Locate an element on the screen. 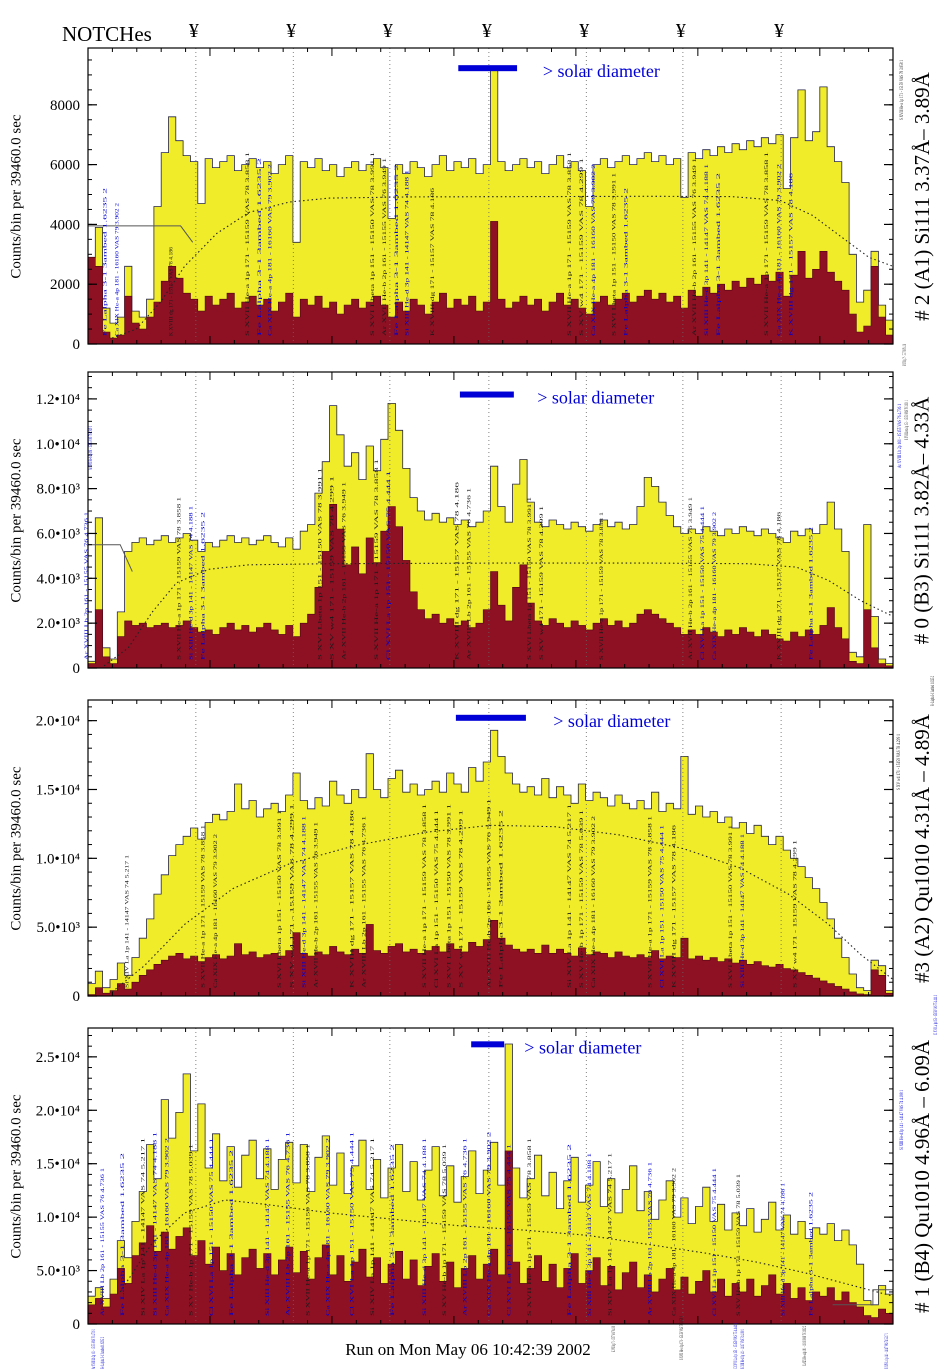  solar-diameter-bar is located at coordinates (488, 1044).